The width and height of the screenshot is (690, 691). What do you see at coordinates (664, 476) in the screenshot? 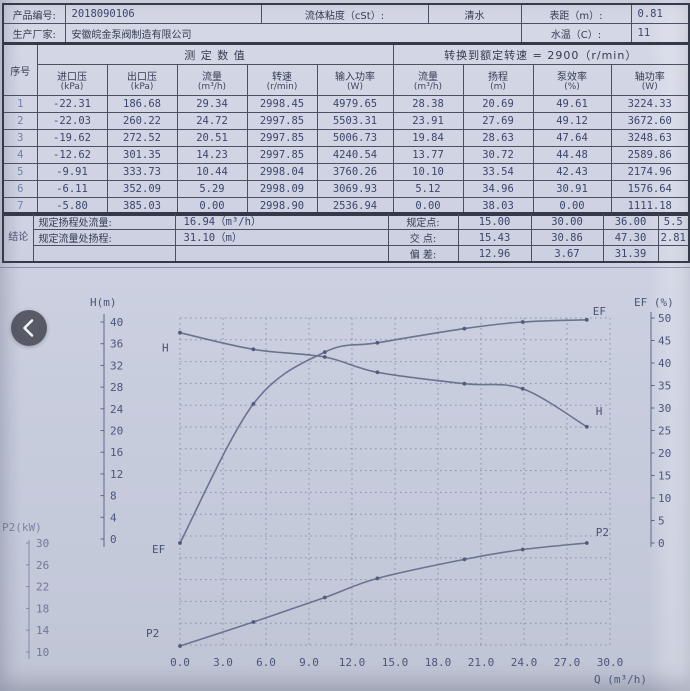
I see `ef-axis-tick: 15` at bounding box center [664, 476].